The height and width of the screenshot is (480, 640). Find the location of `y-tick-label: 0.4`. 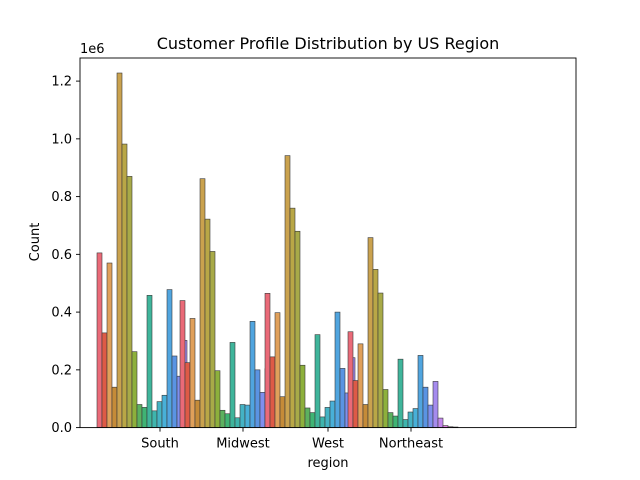

y-tick-label: 0.4 is located at coordinates (61, 313).